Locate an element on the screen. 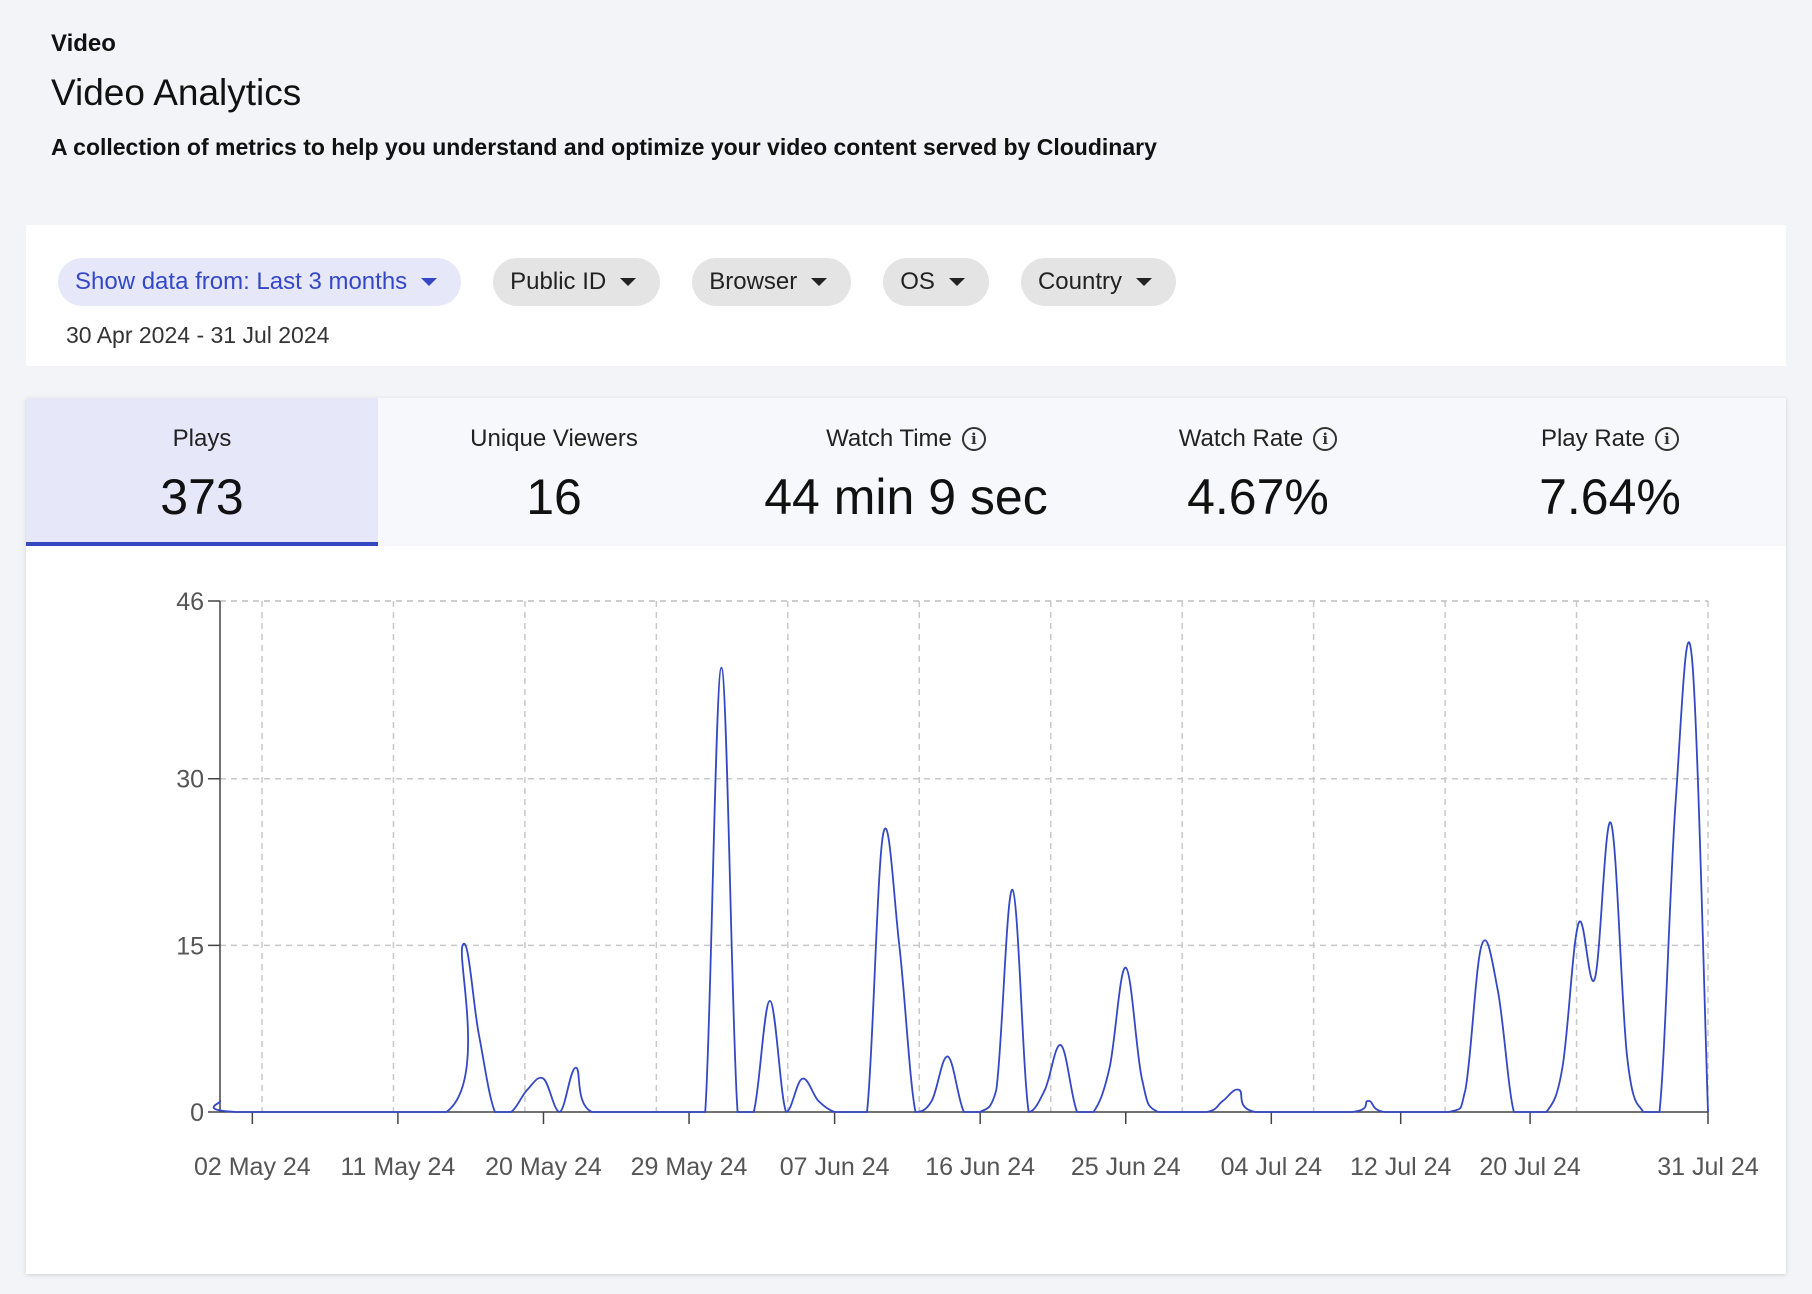 This screenshot has width=1812, height=1294. x-tick-label: 04 Jul 24 is located at coordinates (1272, 1167).